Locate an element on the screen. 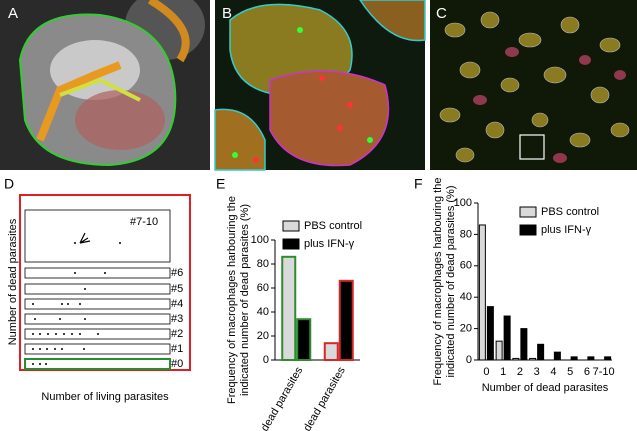 This screenshot has height=431, width=637. x-tick-label: 4 is located at coordinates (553, 372).